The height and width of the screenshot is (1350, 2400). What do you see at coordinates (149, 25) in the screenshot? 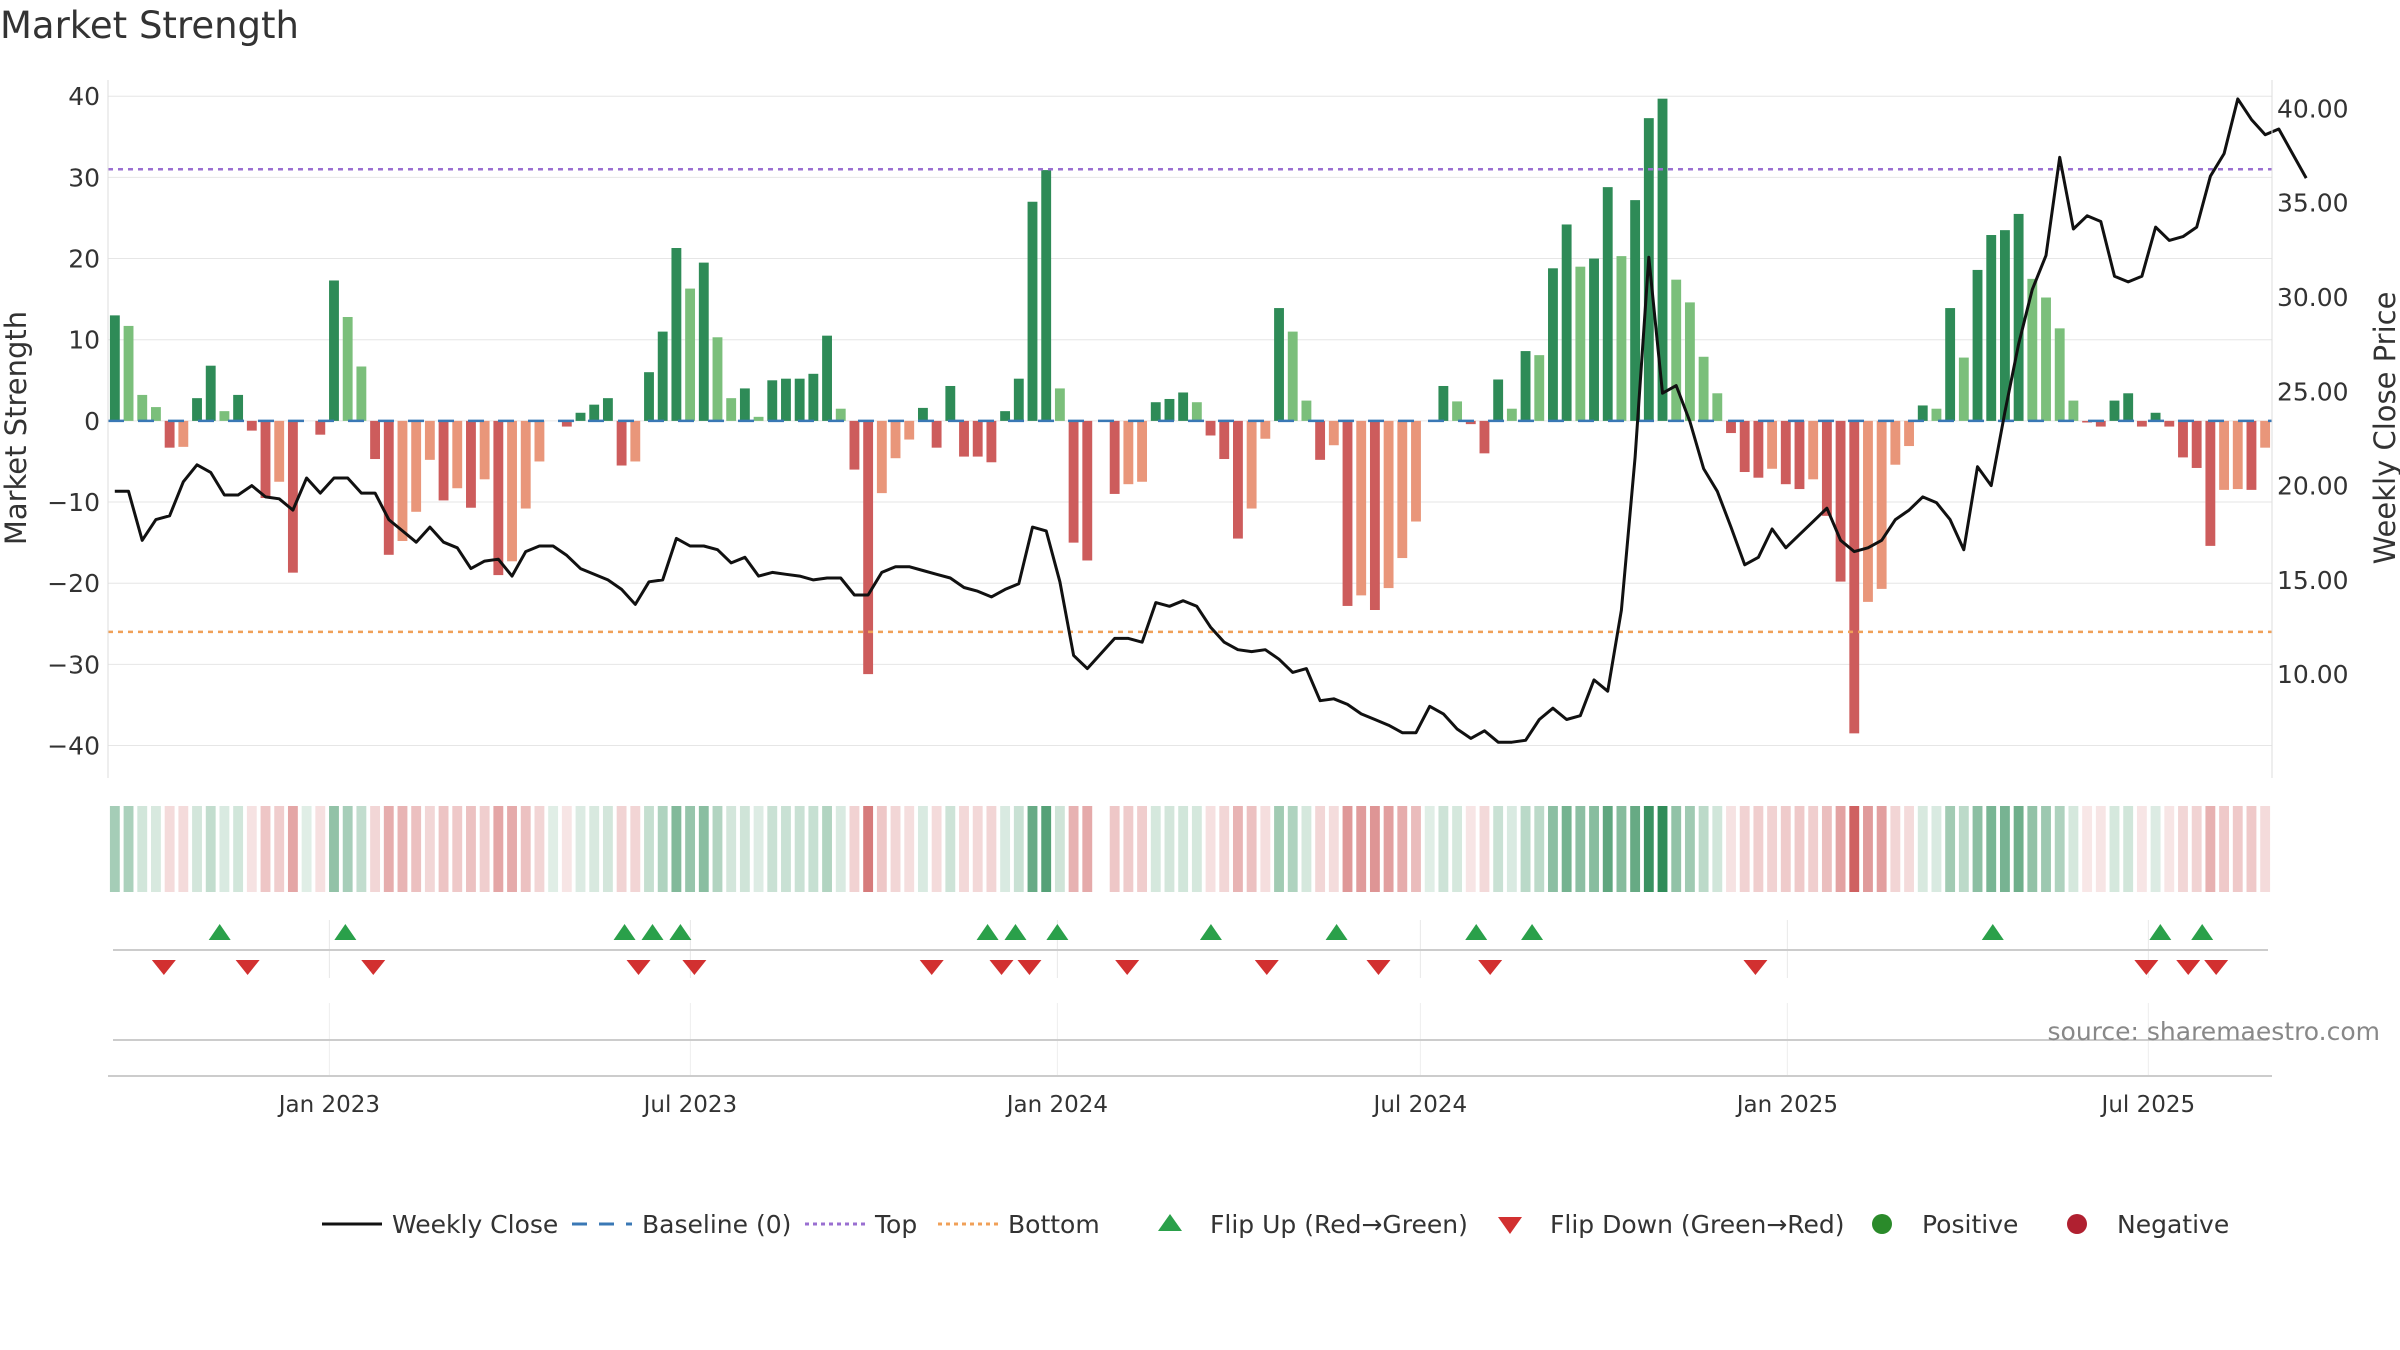
I see `chart-title: Market Strength` at bounding box center [149, 25].